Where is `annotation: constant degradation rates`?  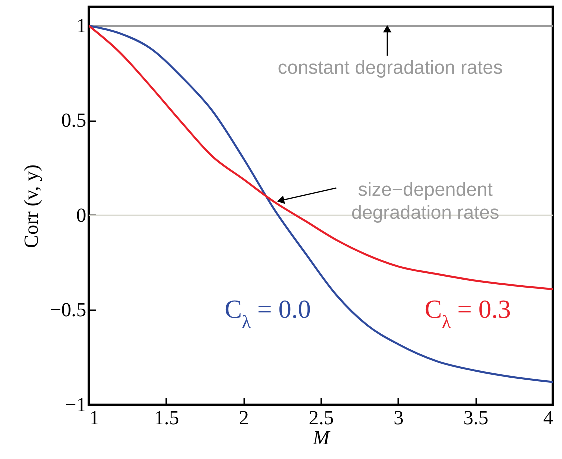 annotation: constant degradation rates is located at coordinates (391, 68).